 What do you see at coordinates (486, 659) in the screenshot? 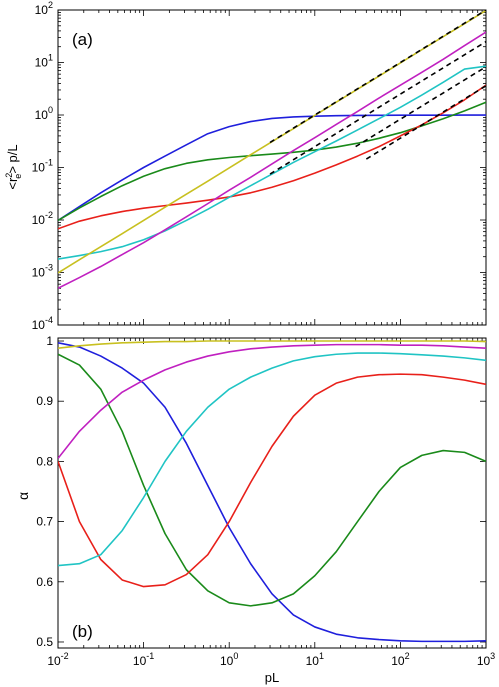
I see `x-tick-label: 10³` at bounding box center [486, 659].